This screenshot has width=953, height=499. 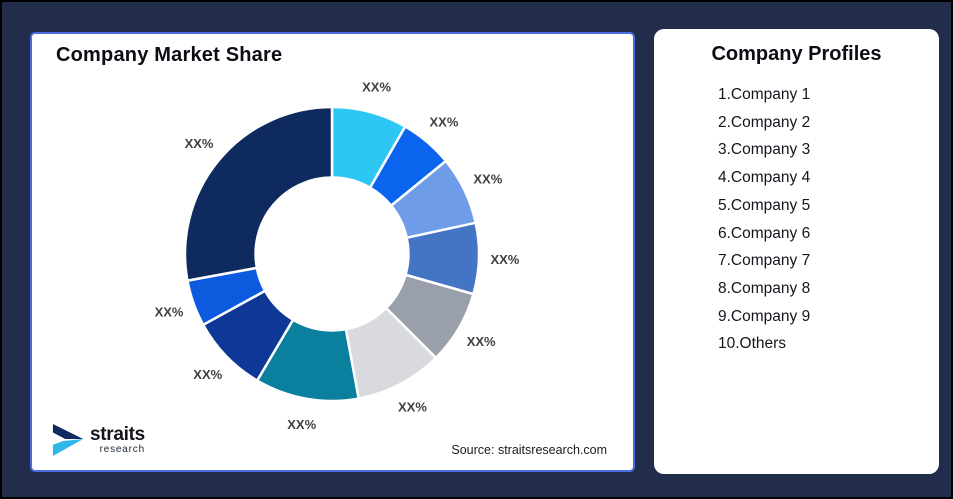 I want to click on profile-list-item: 10.Others, so click(x=752, y=344).